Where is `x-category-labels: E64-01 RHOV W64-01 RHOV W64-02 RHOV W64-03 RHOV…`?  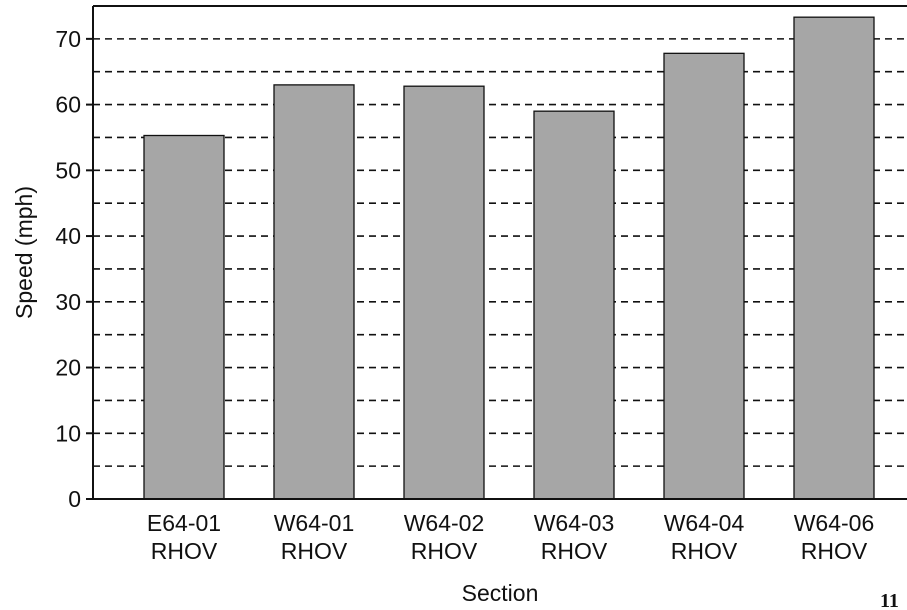
x-category-labels: E64-01 RHOV W64-01 RHOV W64-02 RHOV W64-03 RHOV… is located at coordinates (510, 537).